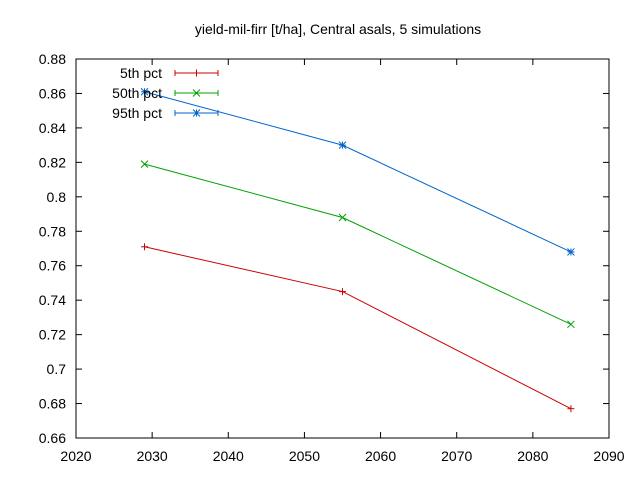  Describe the element at coordinates (52, 162) in the screenshot. I see `y-tick-label: 0.82` at that location.